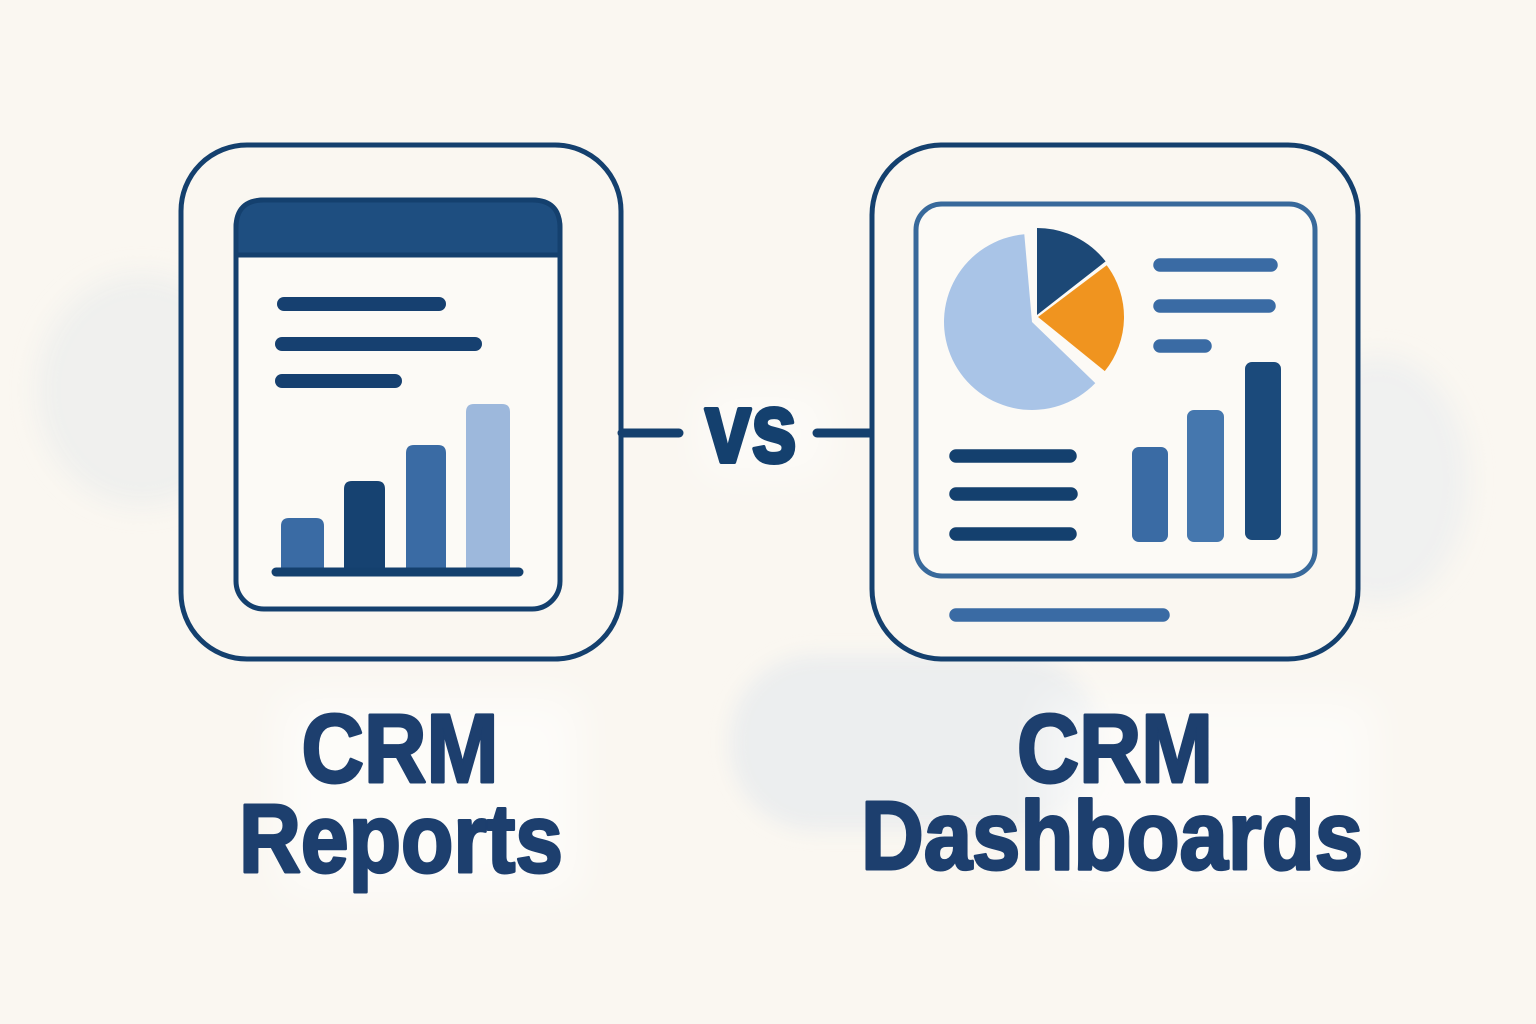 This screenshot has width=1536, height=1024. I want to click on svg-text: Dashboards, so click(1112, 835).